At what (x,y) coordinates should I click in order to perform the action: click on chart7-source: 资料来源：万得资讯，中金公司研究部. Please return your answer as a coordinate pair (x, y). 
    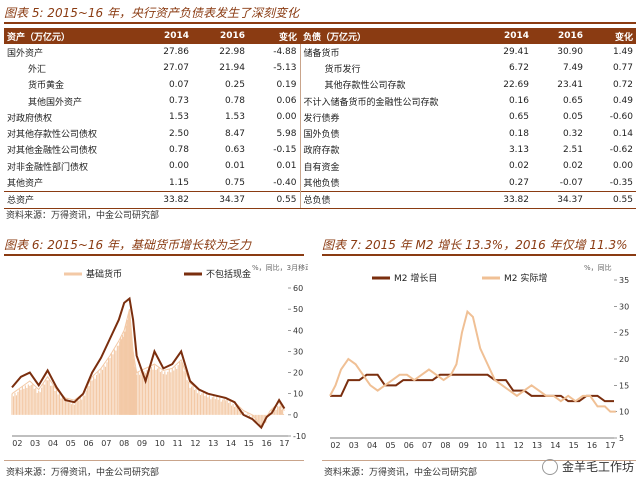
    Looking at the image, I should click on (401, 473).